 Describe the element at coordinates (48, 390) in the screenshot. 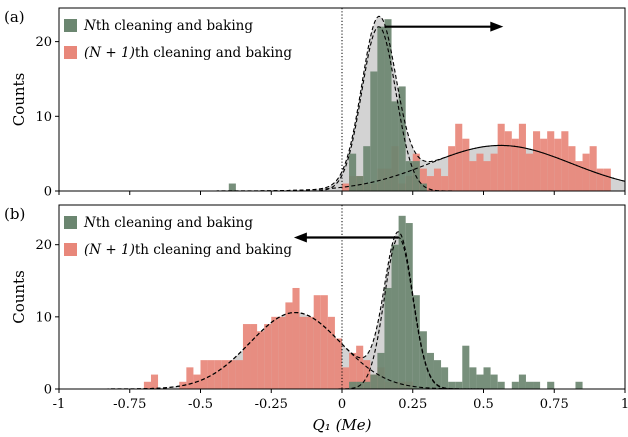

I see `y-tick-label-b-0: 0` at that location.